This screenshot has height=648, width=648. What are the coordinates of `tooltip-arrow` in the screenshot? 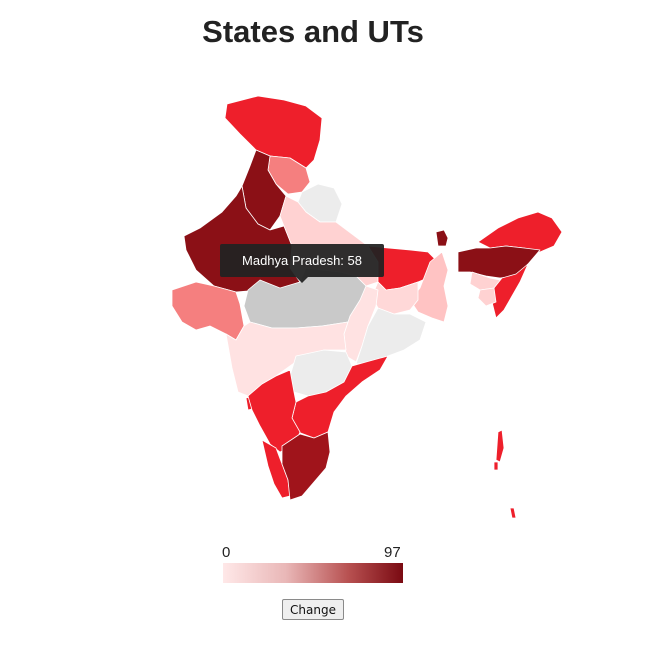 It's located at (302, 280).